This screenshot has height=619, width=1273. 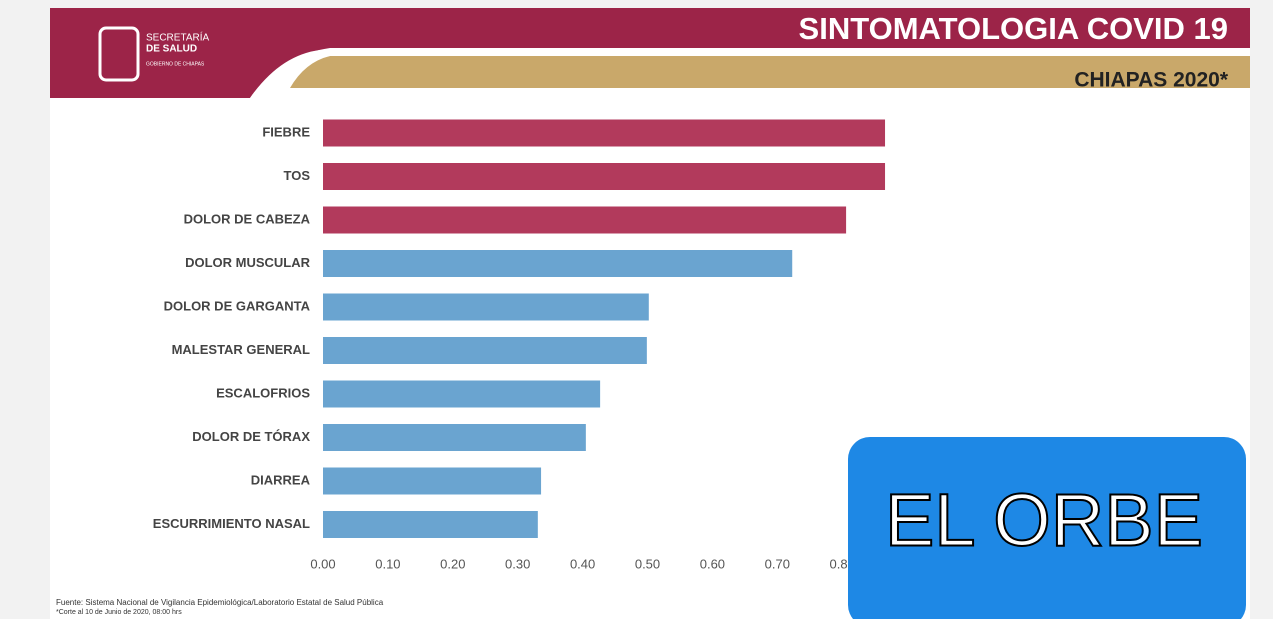 What do you see at coordinates (777, 563) in the screenshot?
I see `x-tick-label: 0.70` at bounding box center [777, 563].